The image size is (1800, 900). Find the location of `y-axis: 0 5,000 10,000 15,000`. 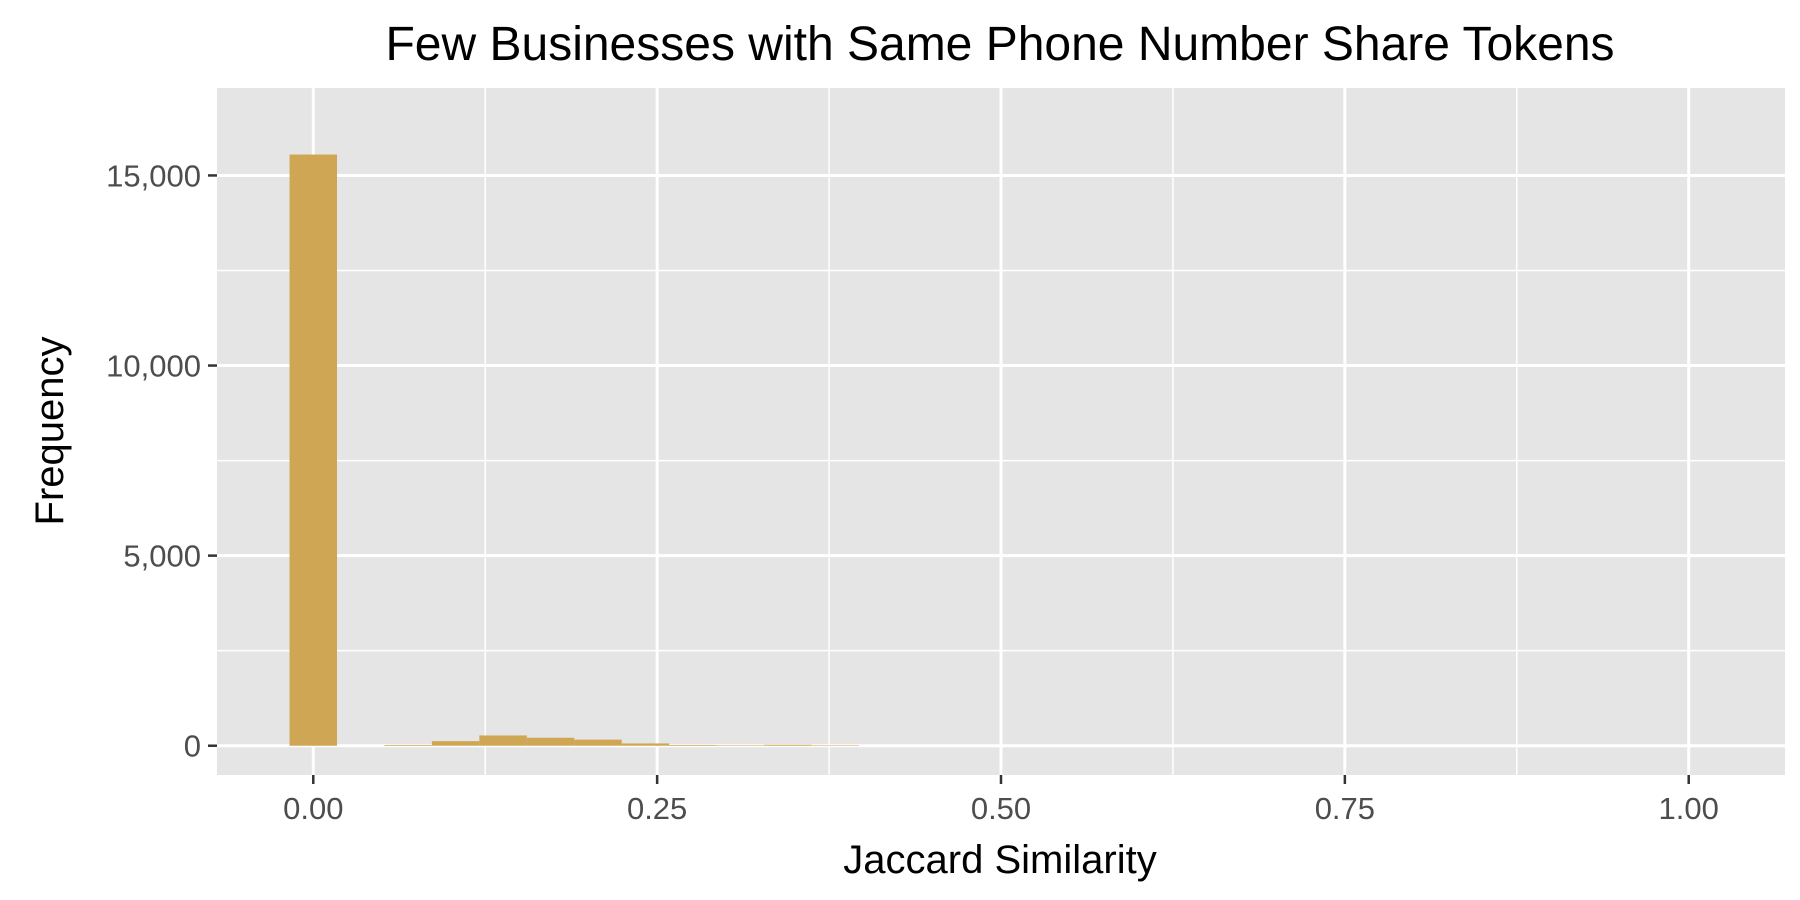

y-axis: 0 5,000 10,000 15,000 is located at coordinates (161, 461).